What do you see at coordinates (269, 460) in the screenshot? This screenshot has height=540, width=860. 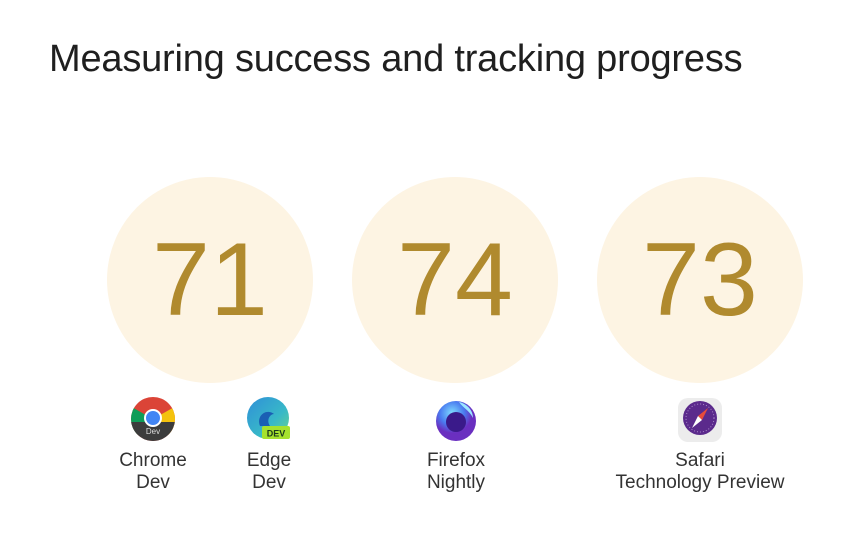 I see `label-line1: Edge` at bounding box center [269, 460].